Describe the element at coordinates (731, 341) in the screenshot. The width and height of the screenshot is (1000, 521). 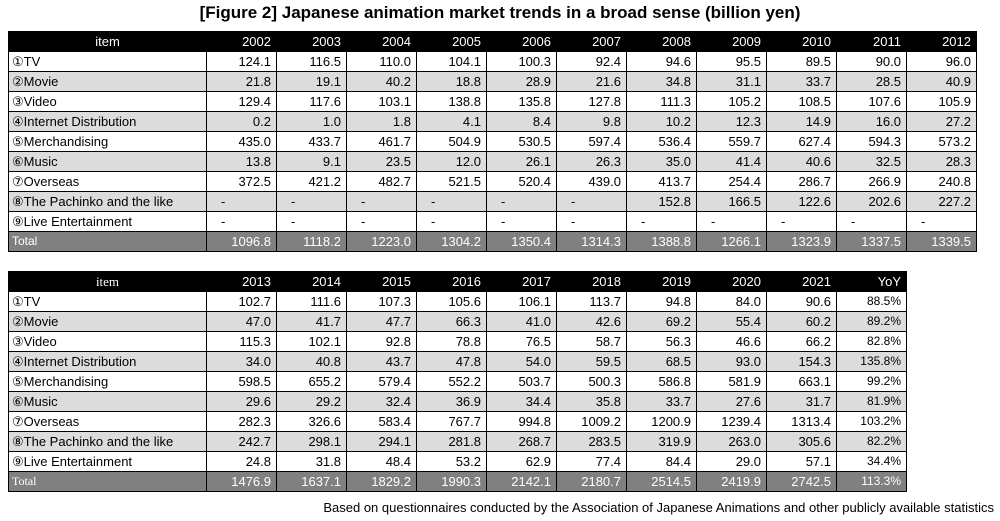
I see `table-cell: 46.6` at that location.